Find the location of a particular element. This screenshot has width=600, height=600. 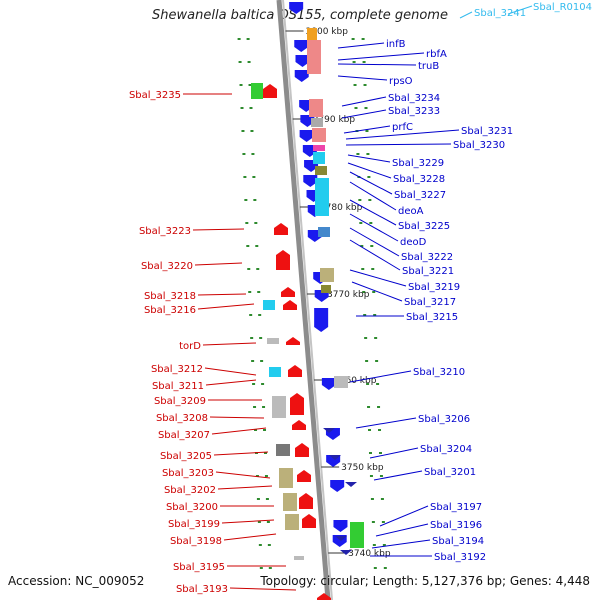

gene-label: Sbal_3218 is located at coordinates (170, 296).